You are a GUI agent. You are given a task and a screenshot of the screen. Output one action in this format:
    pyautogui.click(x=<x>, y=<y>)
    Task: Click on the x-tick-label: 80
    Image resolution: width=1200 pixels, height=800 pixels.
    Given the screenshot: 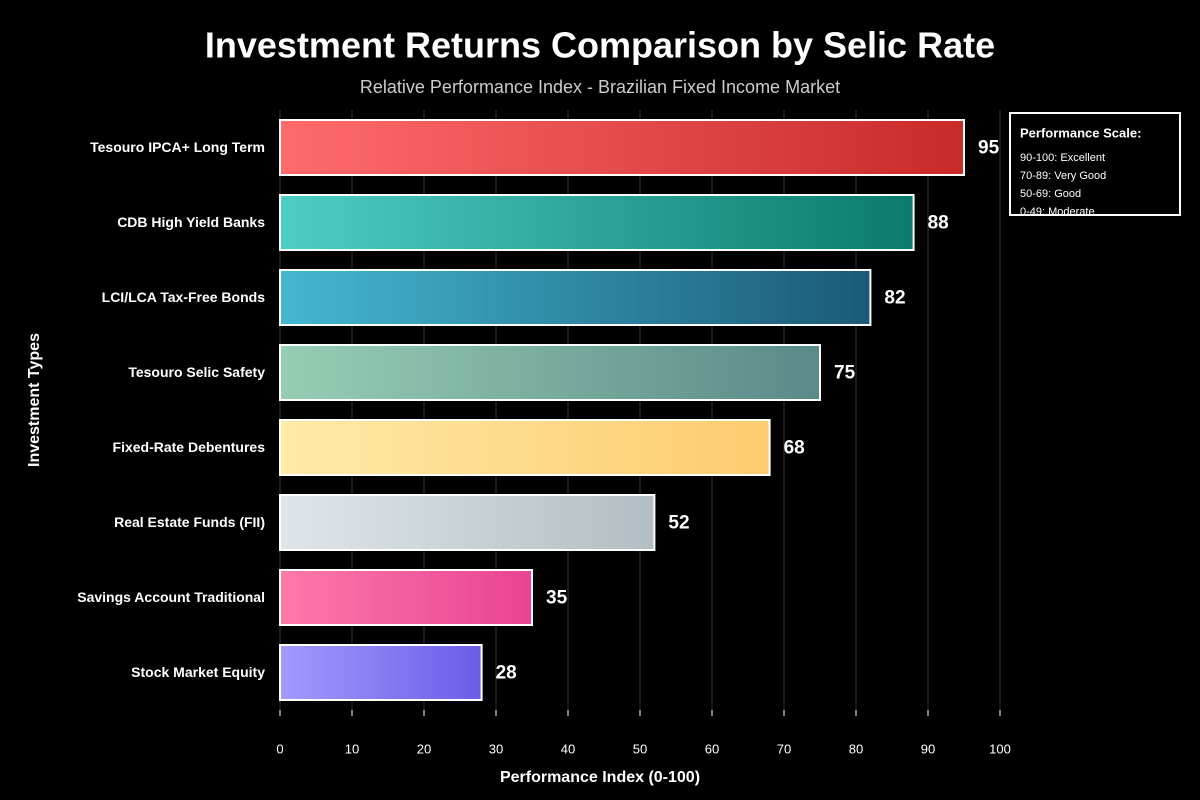 What is the action you would take?
    pyautogui.click(x=856, y=748)
    